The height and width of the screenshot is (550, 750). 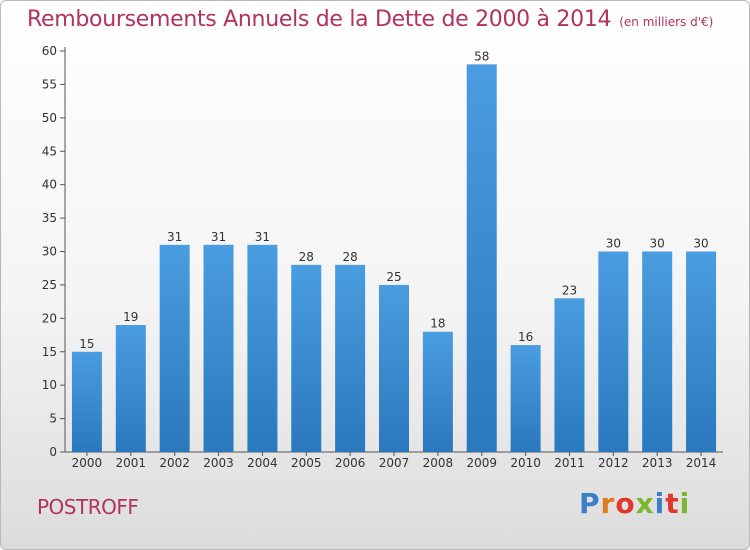 What do you see at coordinates (49, 84) in the screenshot?
I see `y-tick-label: 55` at bounding box center [49, 84].